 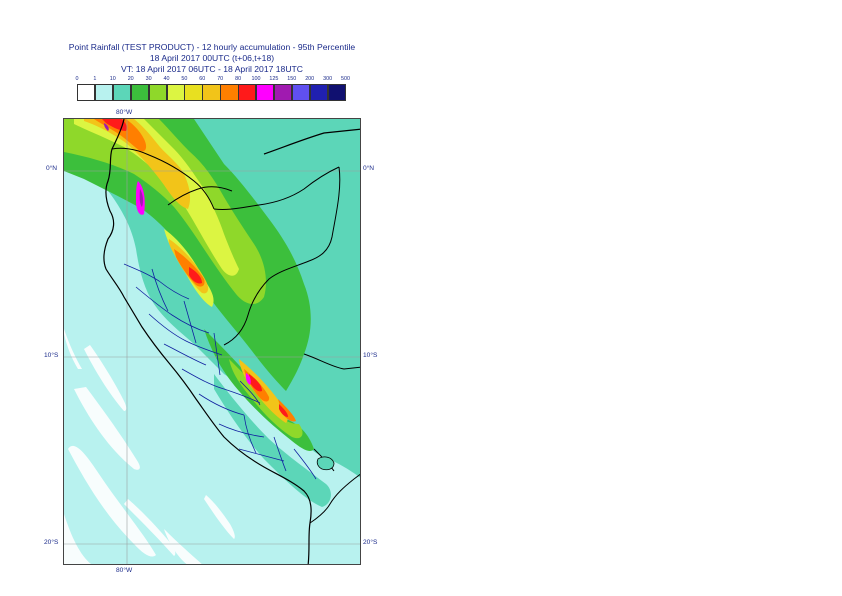 I want to click on legend-threshold-label: 70, so click(x=220, y=79).